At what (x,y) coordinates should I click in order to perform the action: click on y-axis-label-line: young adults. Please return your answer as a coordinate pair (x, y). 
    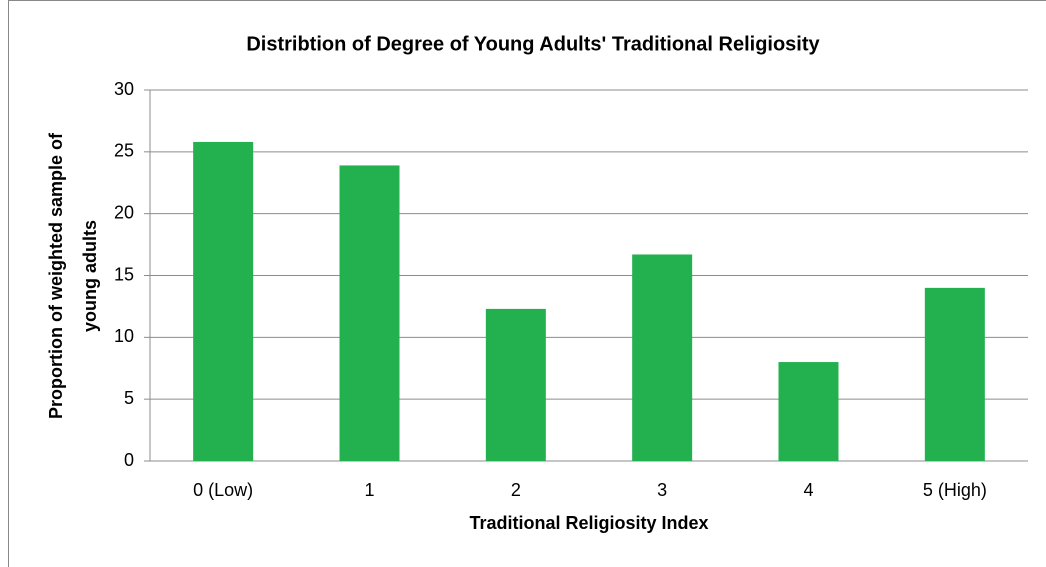
    Looking at the image, I should click on (90, 276).